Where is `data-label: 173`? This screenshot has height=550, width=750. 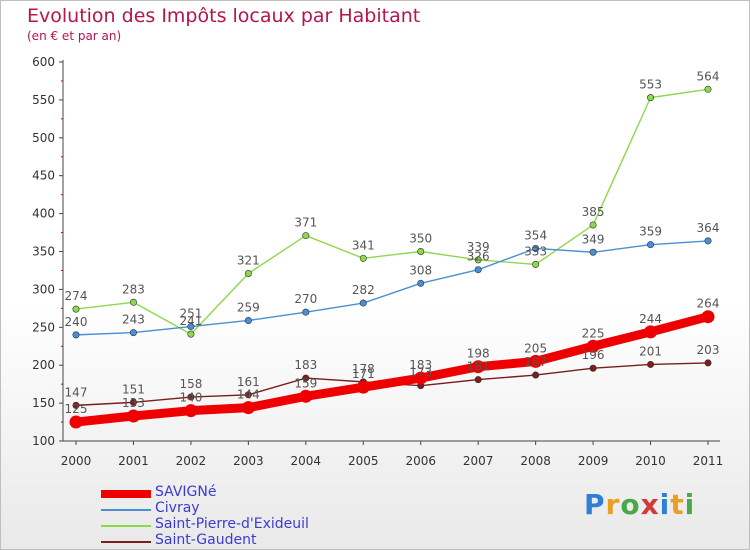
data-label: 173 is located at coordinates (420, 373).